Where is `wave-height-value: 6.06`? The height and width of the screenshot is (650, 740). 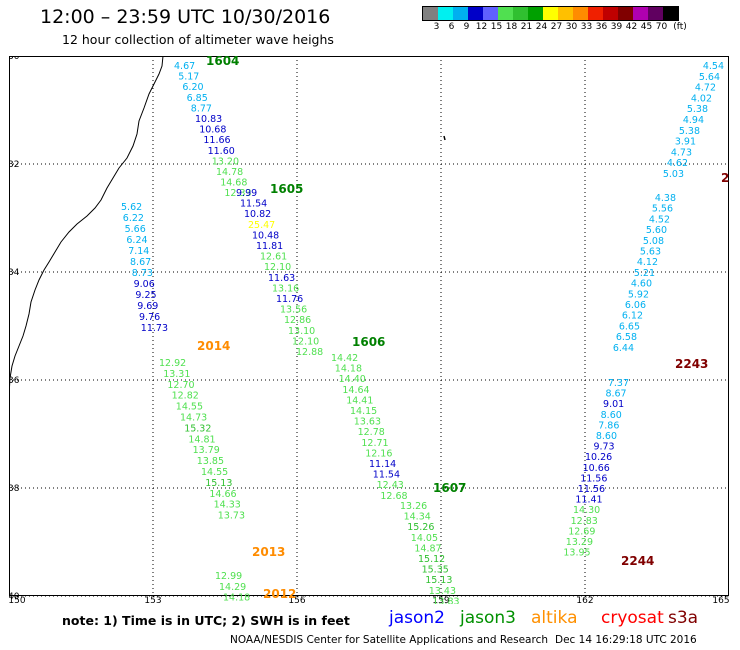 wave-height-value: 6.06 is located at coordinates (635, 305).